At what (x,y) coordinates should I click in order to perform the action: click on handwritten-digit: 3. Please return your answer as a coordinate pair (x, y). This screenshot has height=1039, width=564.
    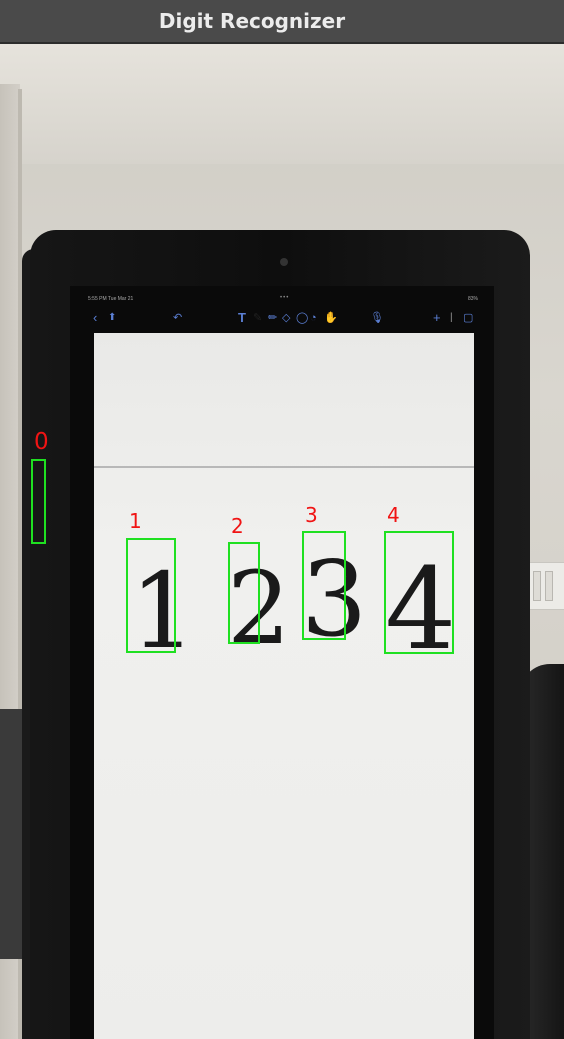
    Looking at the image, I should click on (334, 599).